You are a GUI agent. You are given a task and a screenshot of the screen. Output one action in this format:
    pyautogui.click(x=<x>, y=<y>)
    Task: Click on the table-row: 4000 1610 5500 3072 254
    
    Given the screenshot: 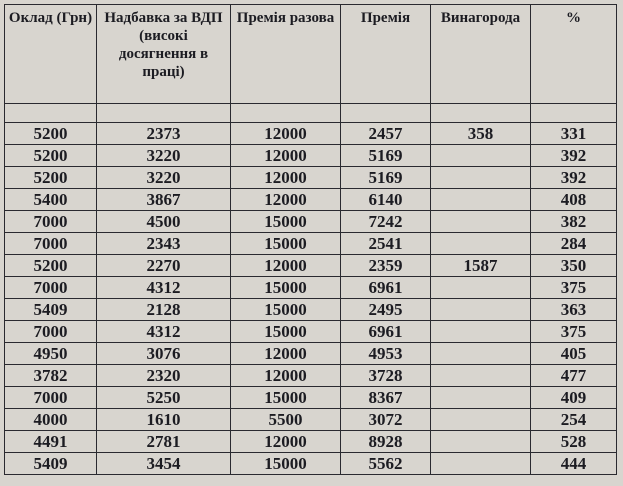 What is the action you would take?
    pyautogui.click(x=310, y=419)
    